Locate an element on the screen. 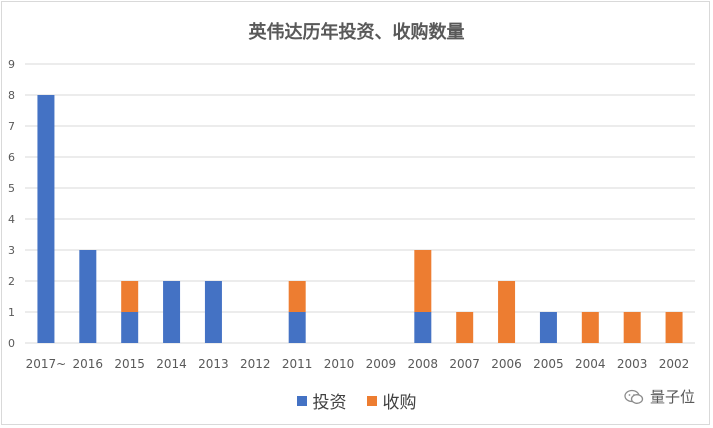 The image size is (713, 428). x-tick-label: 2002 is located at coordinates (674, 364).